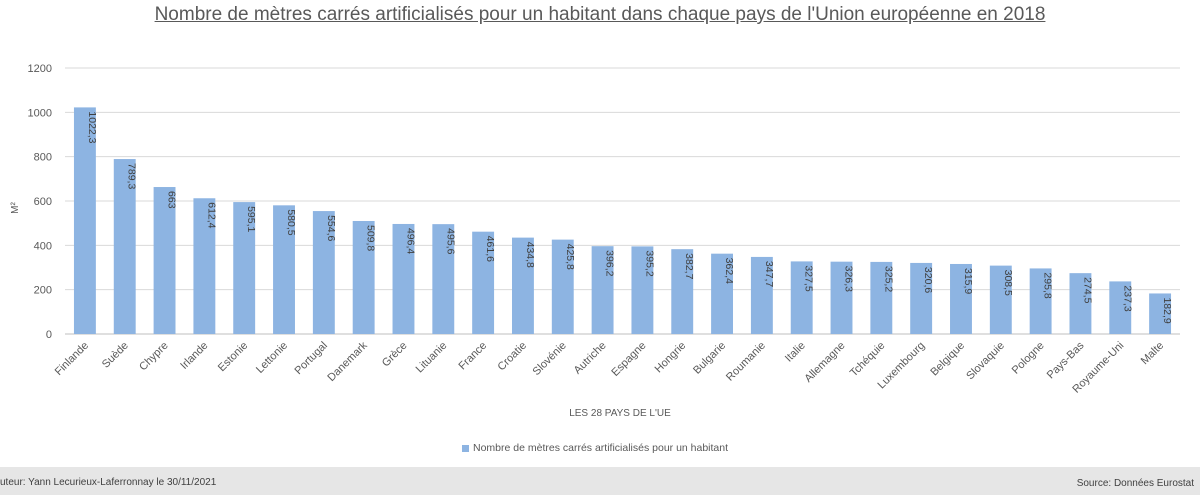 The image size is (1200, 495). I want to click on x-tick-label: France, so click(473, 356).